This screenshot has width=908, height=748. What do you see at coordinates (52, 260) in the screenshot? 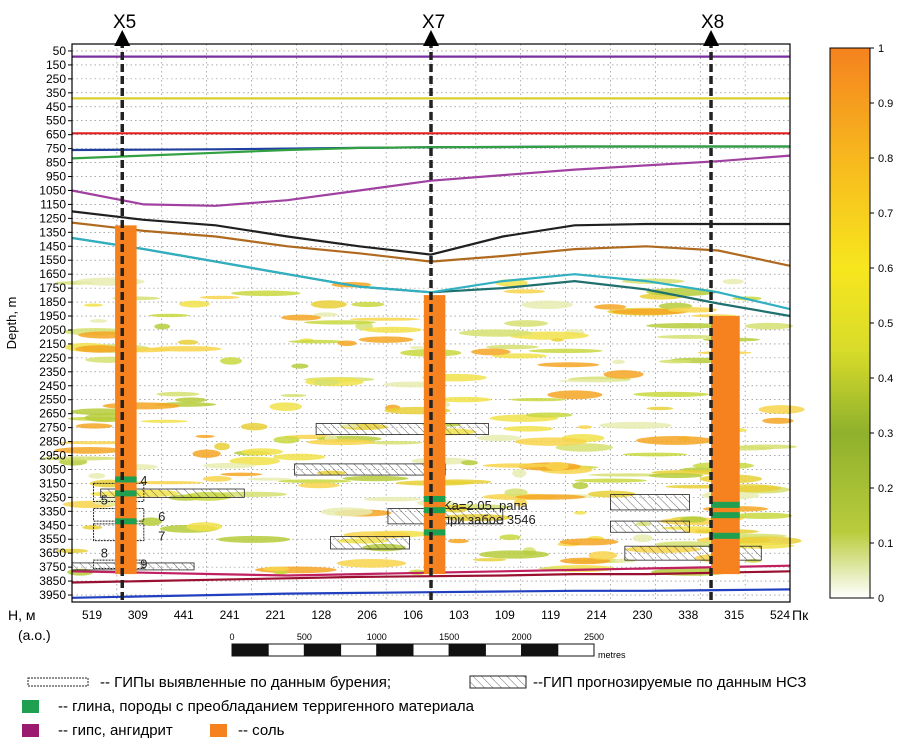
I see `y-tick-label: 1550` at bounding box center [52, 260].